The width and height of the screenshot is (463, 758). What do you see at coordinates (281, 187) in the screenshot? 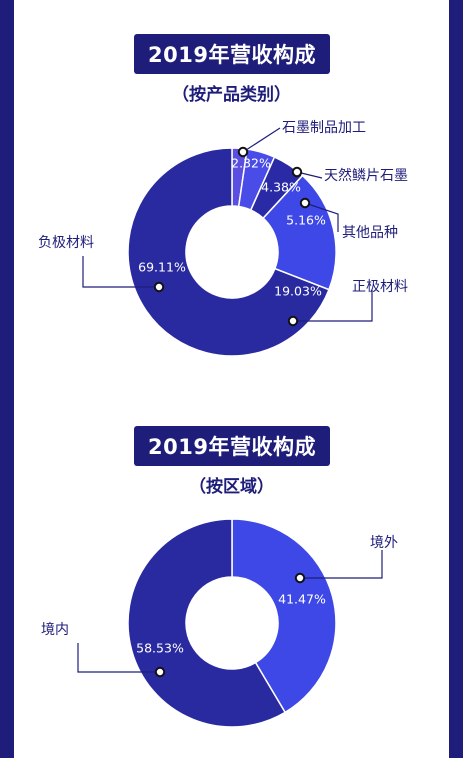
I see `donut-1-value-label-2: 4.38%` at bounding box center [281, 187].